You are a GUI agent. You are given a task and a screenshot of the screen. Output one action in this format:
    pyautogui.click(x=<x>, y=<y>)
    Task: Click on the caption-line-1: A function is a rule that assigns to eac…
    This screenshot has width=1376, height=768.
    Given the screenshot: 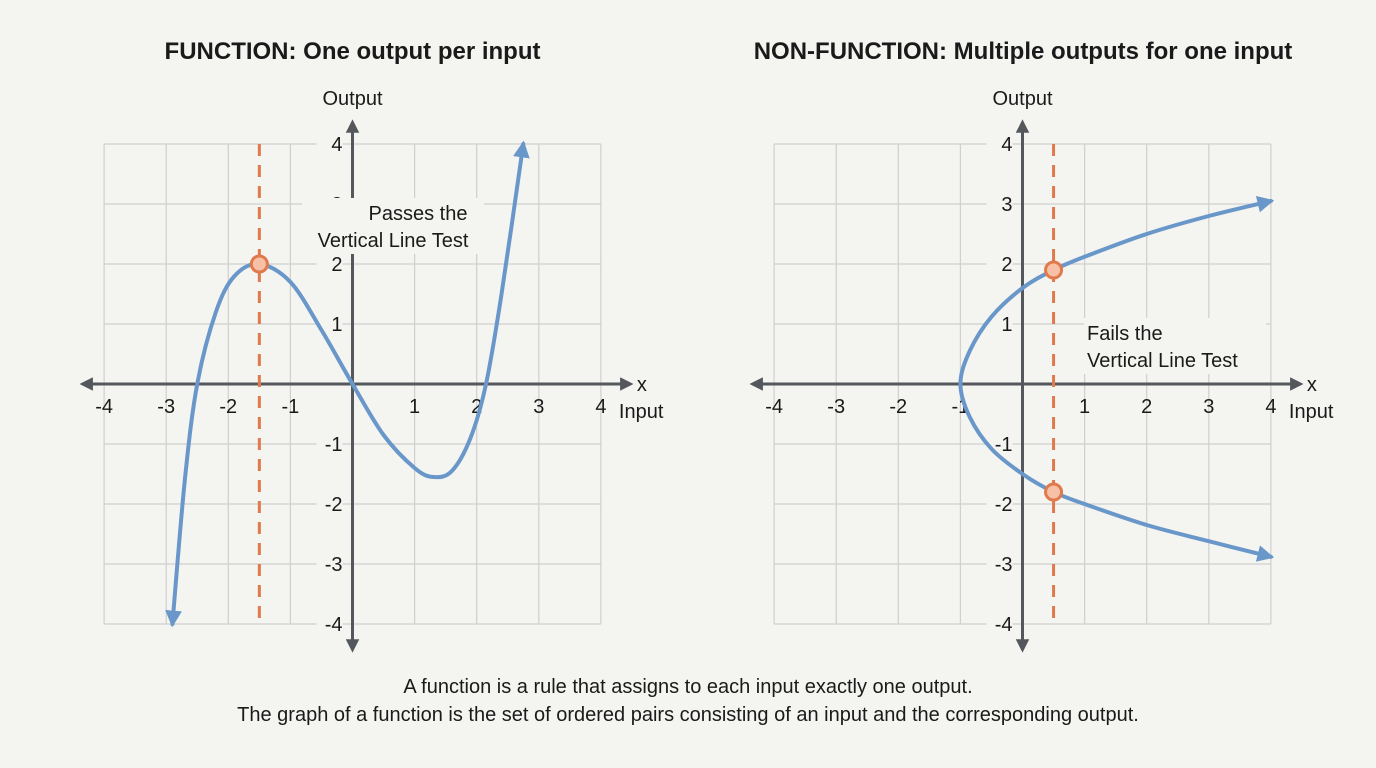 What is the action you would take?
    pyautogui.click(x=688, y=687)
    